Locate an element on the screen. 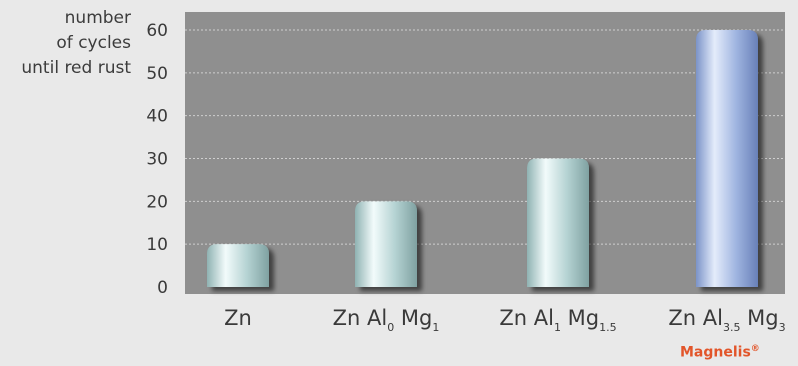 This screenshot has width=798, height=366. x-tick-label: Zn Al3.5 Mg3 is located at coordinates (726, 320).